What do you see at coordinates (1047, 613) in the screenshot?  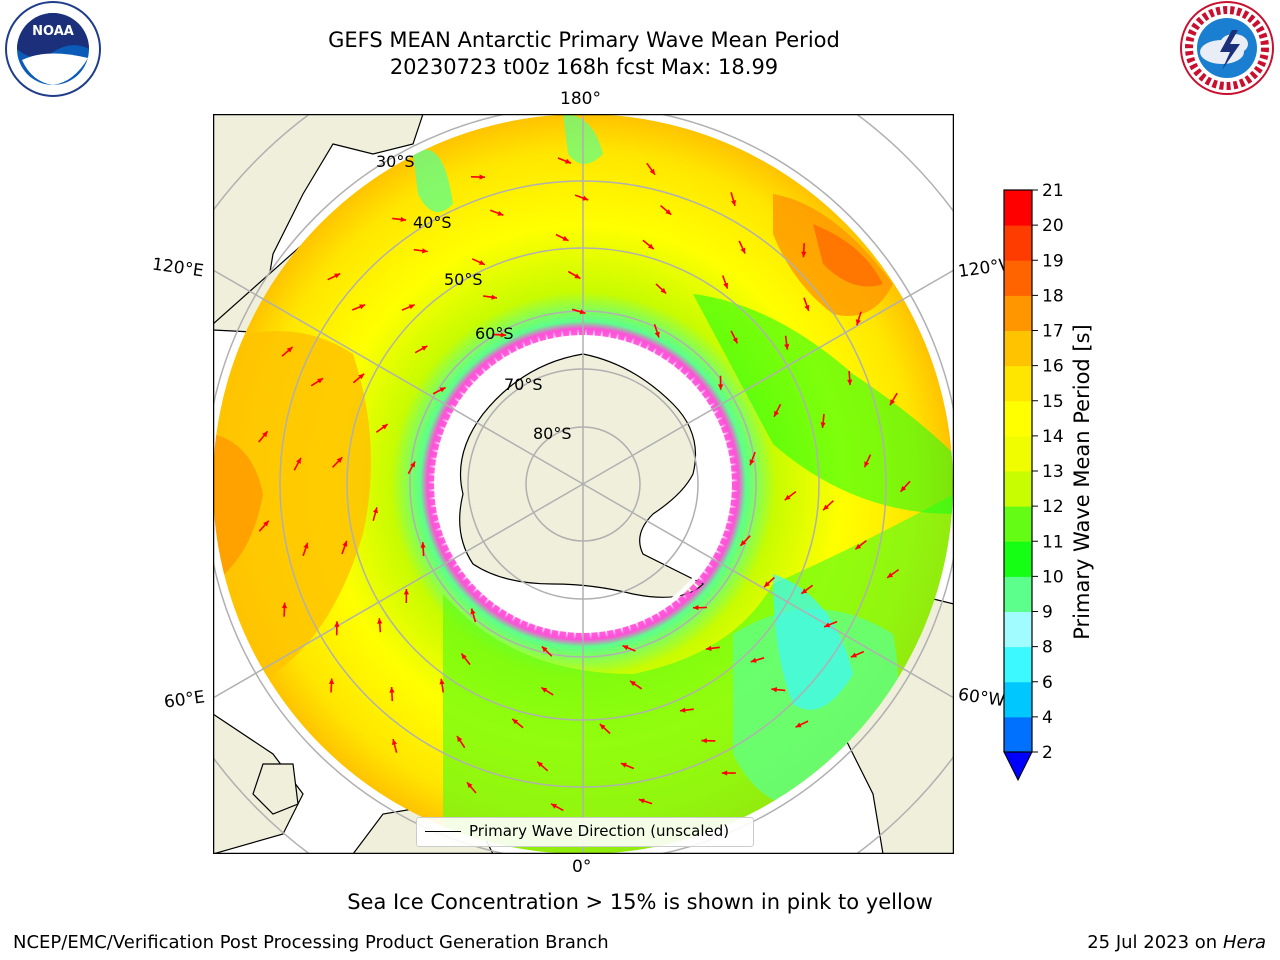 I see `colorbar-tick-label: 9` at bounding box center [1047, 613].